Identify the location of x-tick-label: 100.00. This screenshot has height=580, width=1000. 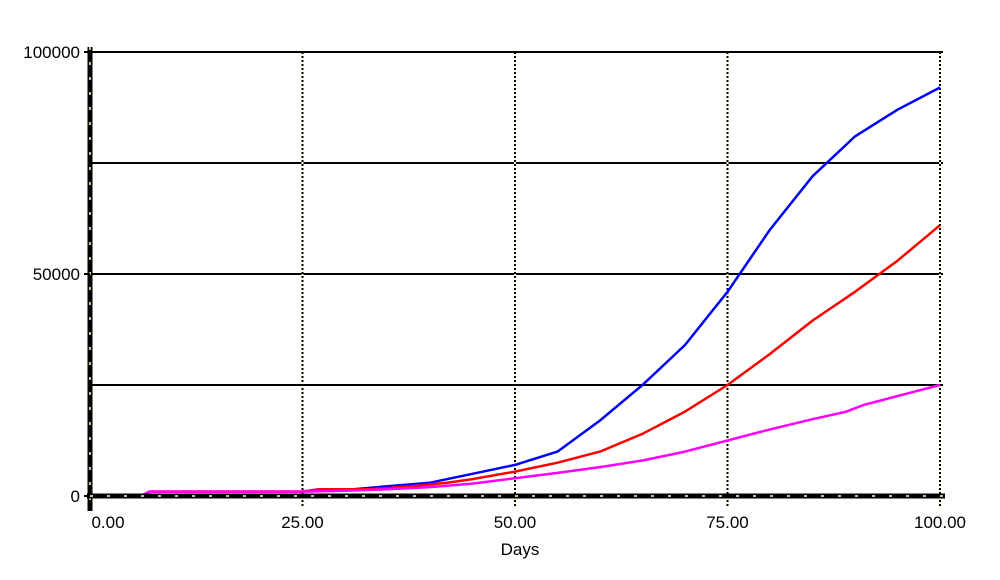
(940, 522).